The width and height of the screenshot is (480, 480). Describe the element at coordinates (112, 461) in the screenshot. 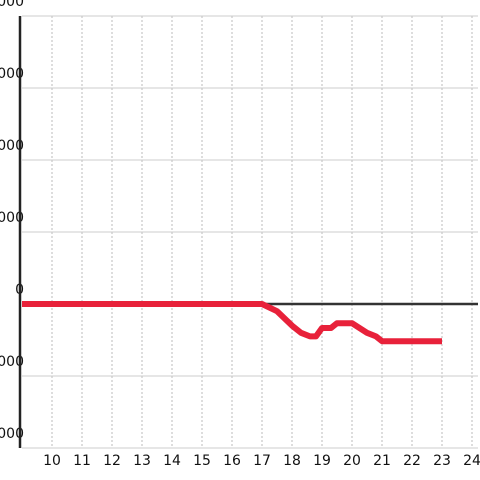

I see `x-tick-label: 12` at that location.